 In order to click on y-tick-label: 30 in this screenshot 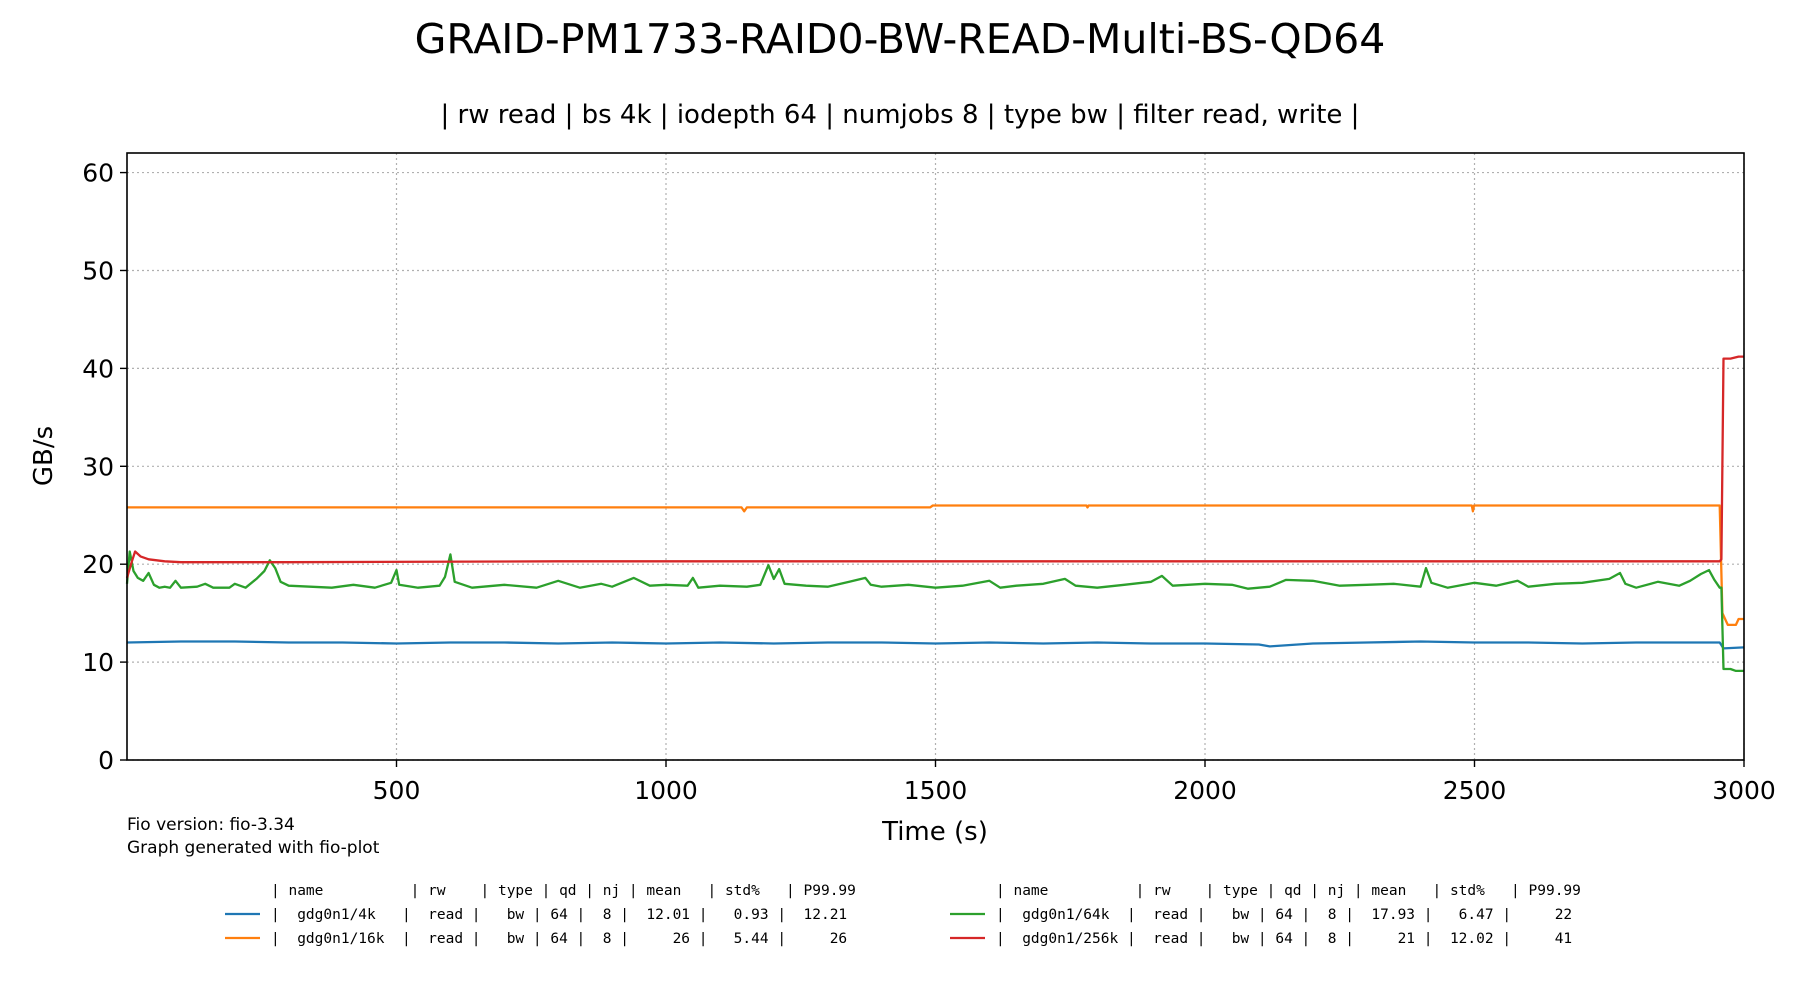, I will do `click(98, 466)`.